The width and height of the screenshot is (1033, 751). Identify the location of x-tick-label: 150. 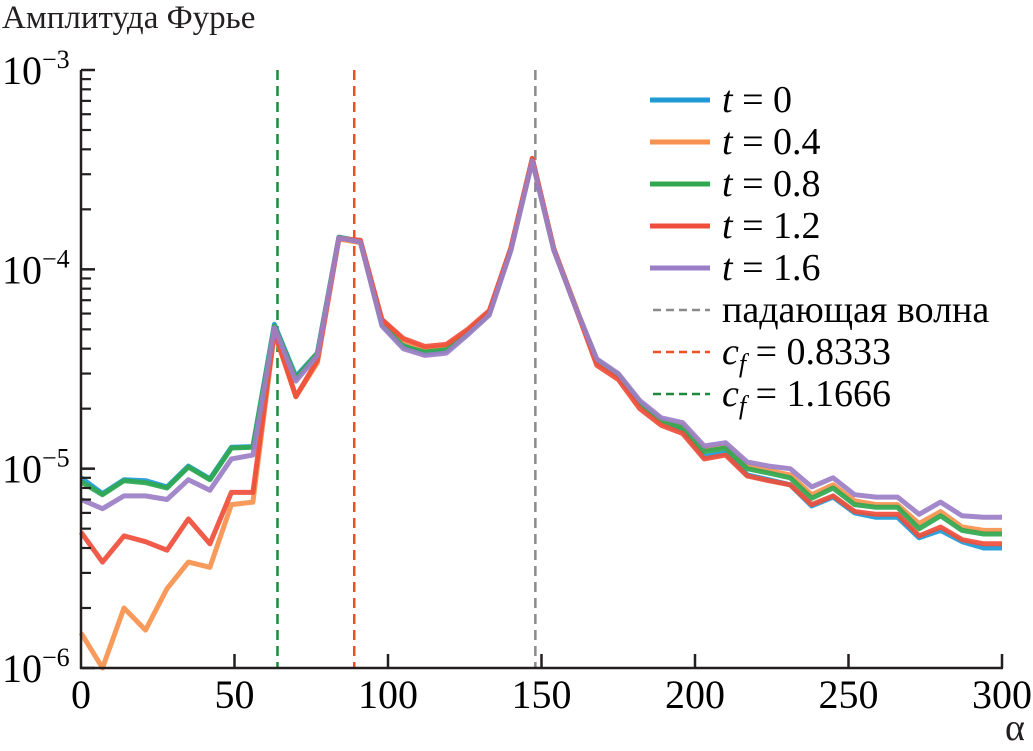
(542, 694).